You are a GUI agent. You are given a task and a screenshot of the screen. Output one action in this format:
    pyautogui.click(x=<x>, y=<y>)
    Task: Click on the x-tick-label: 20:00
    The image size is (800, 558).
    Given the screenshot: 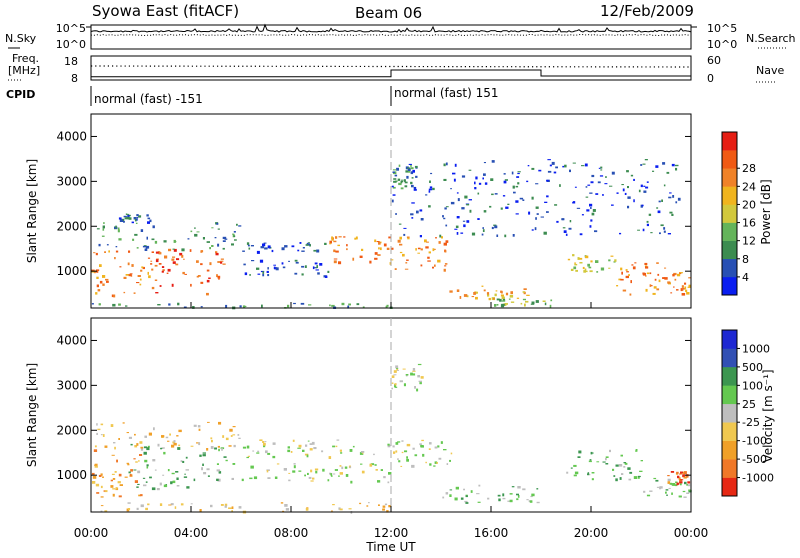 What is the action you would take?
    pyautogui.click(x=591, y=533)
    